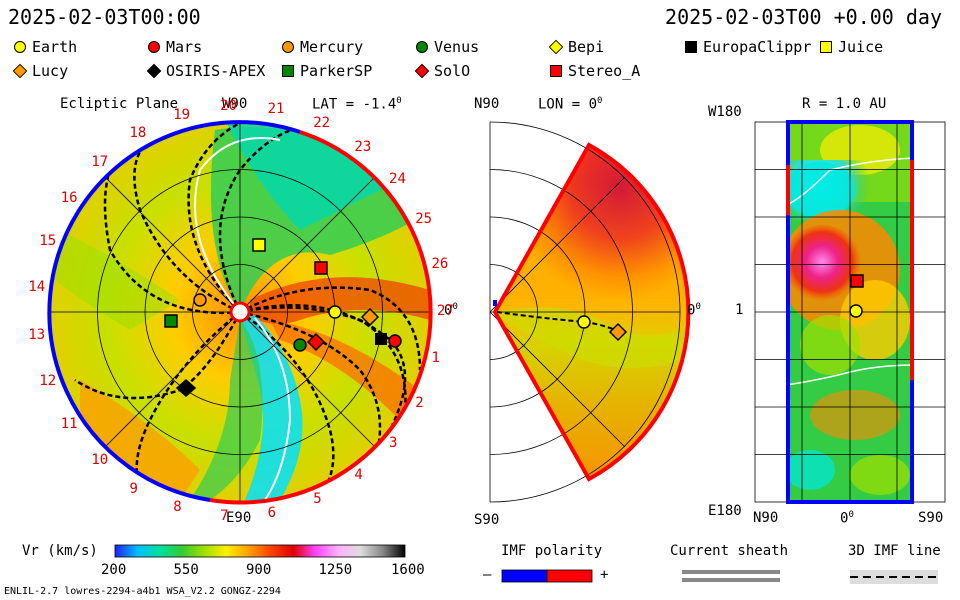 The height and width of the screenshot is (600, 960). I want to click on earth-marker, so click(335, 312).